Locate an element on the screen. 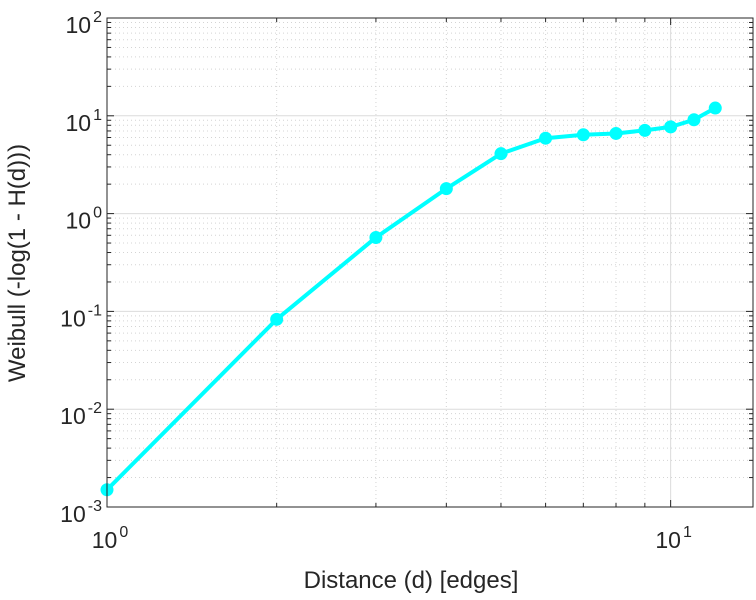 Image resolution: width=756 pixels, height=600 pixels. y-tick-label: 10 -2 is located at coordinates (81, 414).